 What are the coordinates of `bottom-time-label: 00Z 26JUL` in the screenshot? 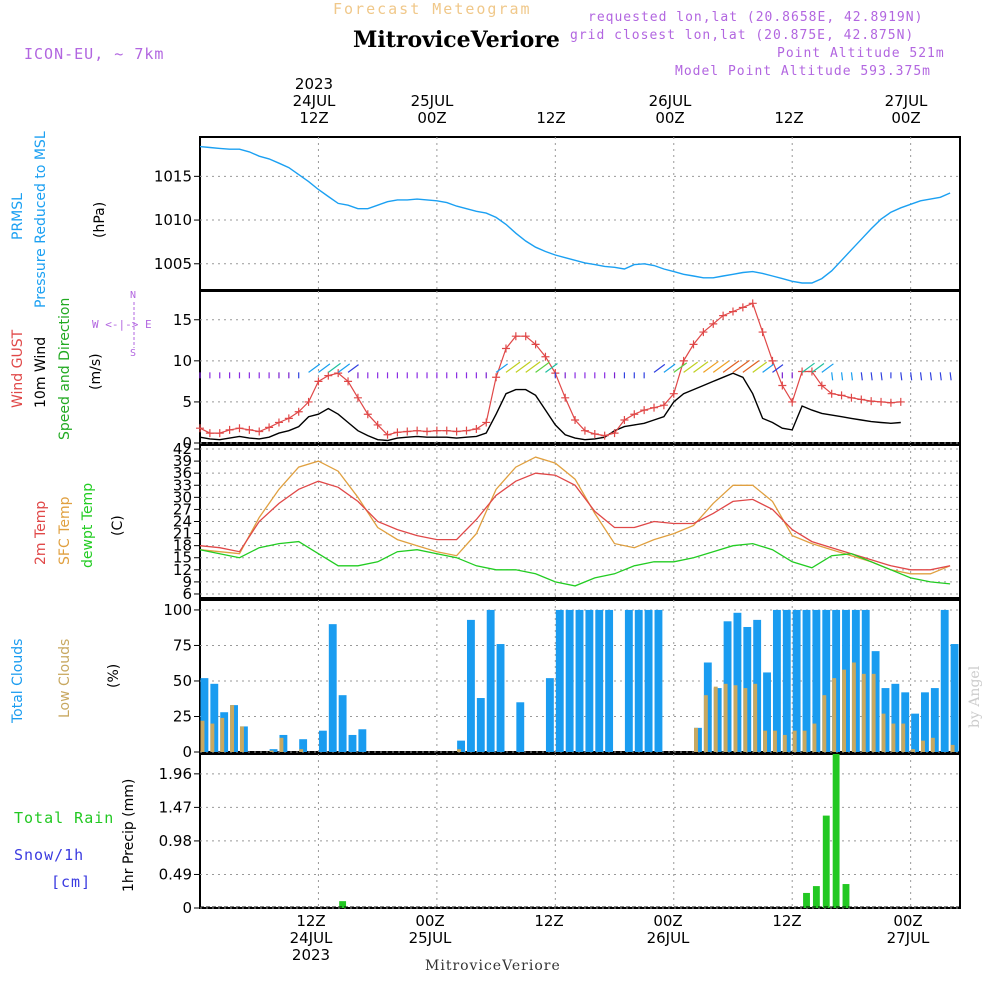 It's located at (668, 929).